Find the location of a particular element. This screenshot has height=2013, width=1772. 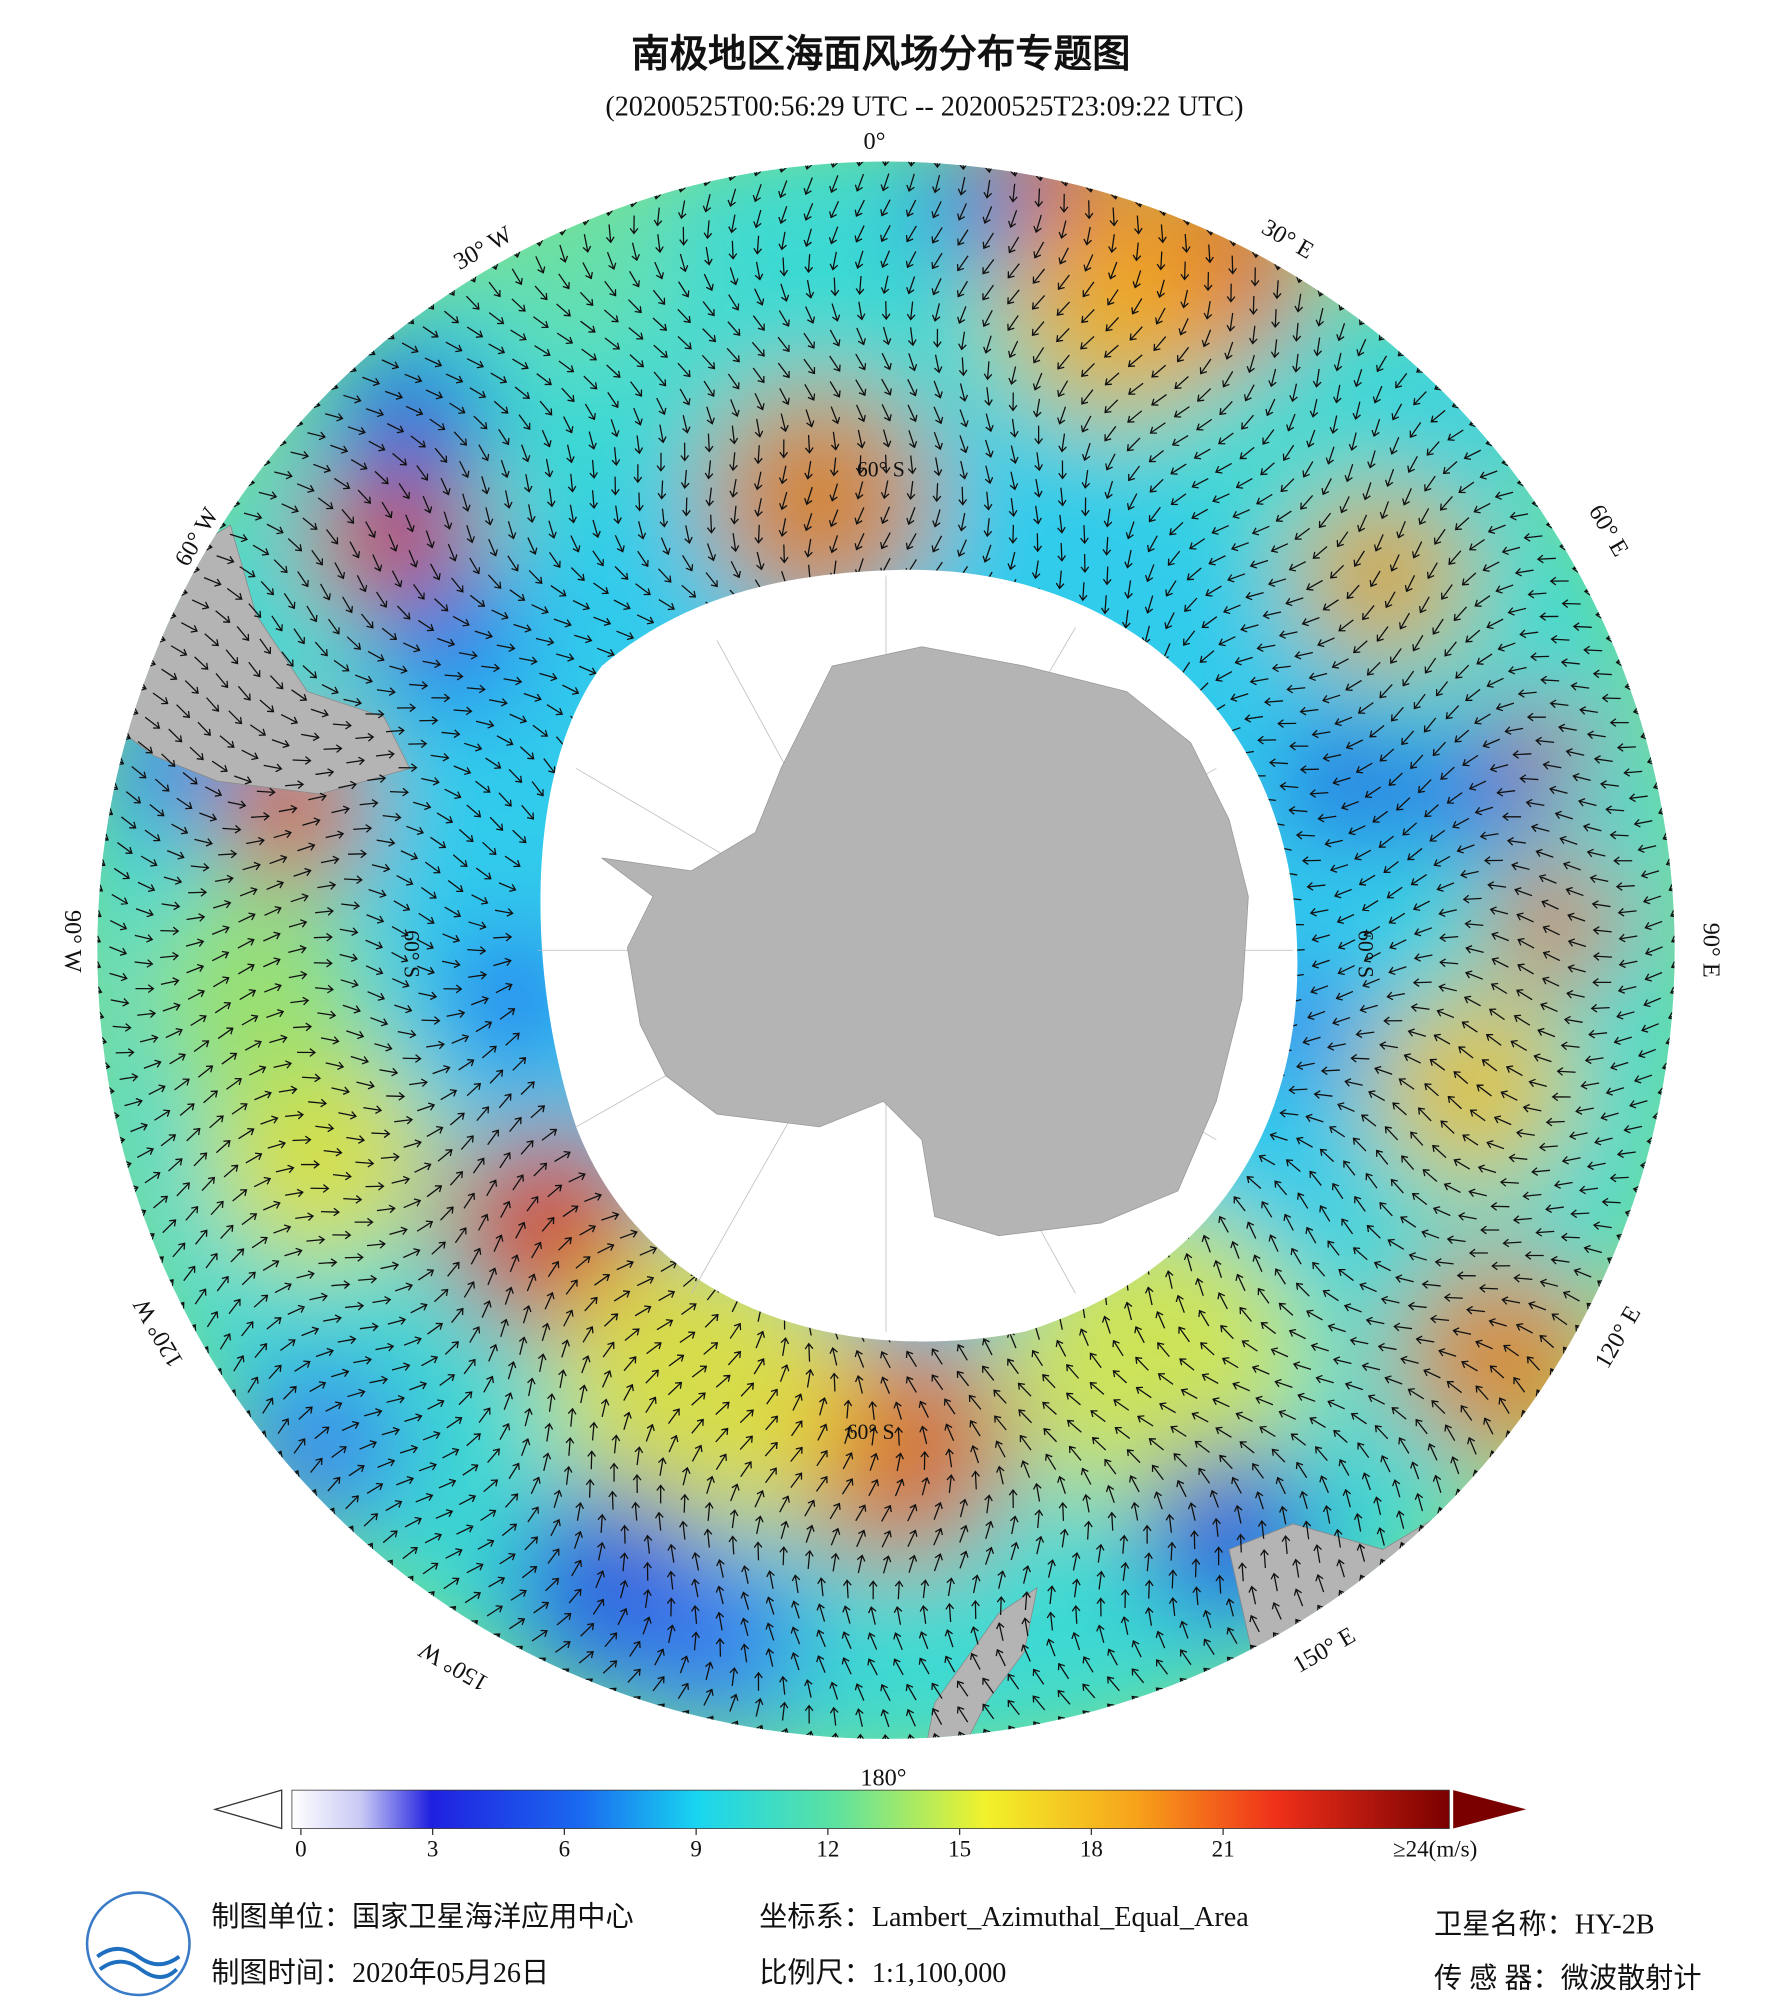

colorbar-max-label: ≥24(m/s) is located at coordinates (1435, 1849).